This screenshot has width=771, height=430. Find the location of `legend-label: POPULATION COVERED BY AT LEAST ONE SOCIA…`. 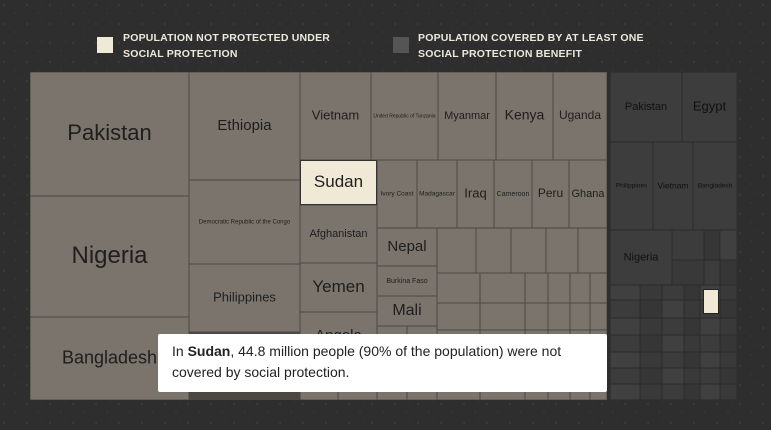

legend-label: POPULATION COVERED BY AT LEAST ONE SOCIA… is located at coordinates (531, 46).